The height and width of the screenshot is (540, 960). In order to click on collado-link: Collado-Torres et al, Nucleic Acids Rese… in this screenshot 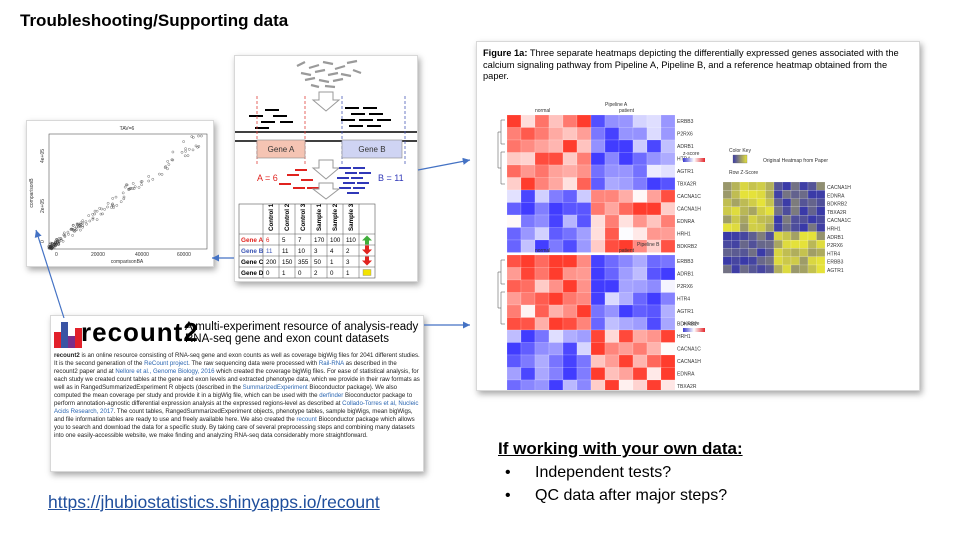, I will do `click(236, 408)`.